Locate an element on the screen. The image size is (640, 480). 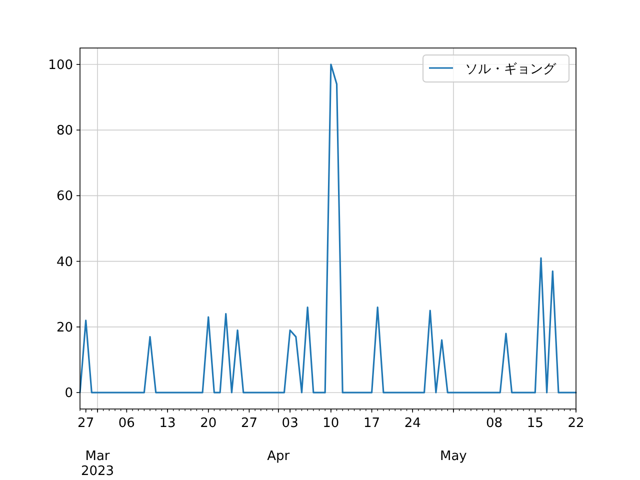
annotation: Mar 2023 is located at coordinates (97, 464).